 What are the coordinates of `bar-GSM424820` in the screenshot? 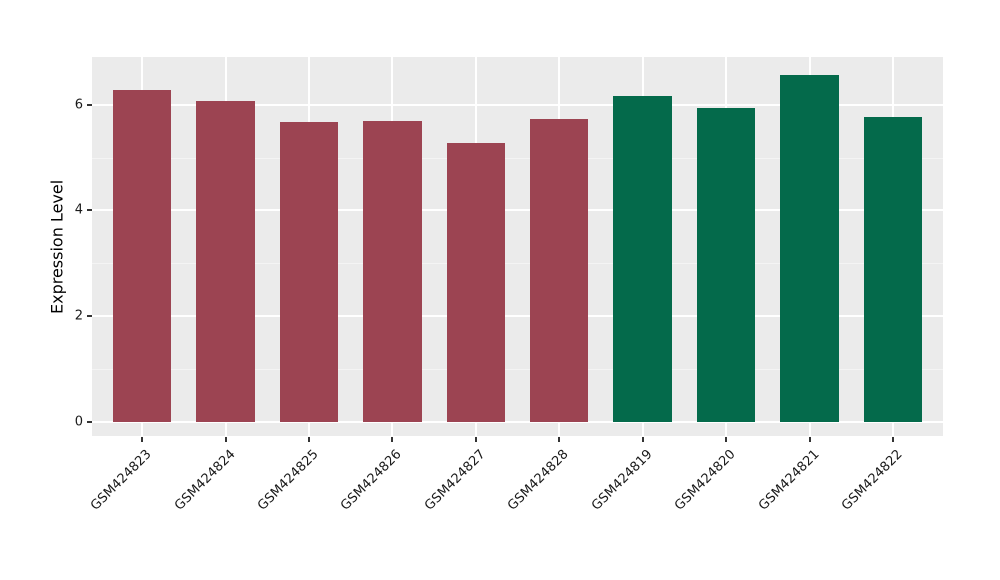 It's located at (726, 265).